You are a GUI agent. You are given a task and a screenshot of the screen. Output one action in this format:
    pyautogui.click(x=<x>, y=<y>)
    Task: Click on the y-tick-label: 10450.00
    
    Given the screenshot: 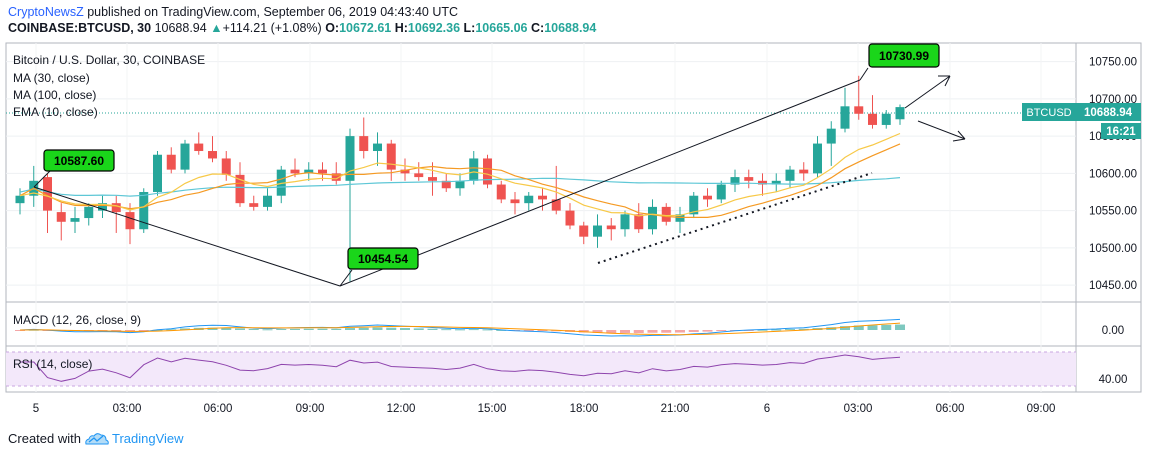 What is the action you would take?
    pyautogui.click(x=1113, y=286)
    